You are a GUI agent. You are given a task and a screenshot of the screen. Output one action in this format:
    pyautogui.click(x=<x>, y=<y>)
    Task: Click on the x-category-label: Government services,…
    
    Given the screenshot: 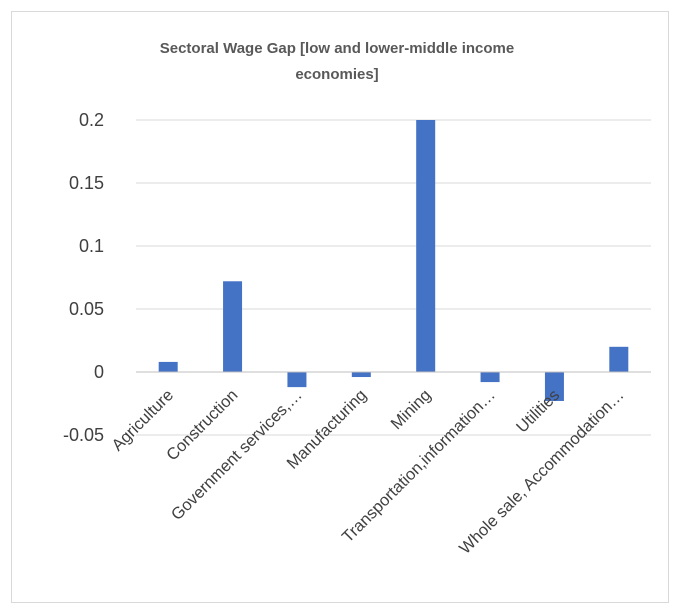 What is the action you would take?
    pyautogui.click(x=237, y=455)
    